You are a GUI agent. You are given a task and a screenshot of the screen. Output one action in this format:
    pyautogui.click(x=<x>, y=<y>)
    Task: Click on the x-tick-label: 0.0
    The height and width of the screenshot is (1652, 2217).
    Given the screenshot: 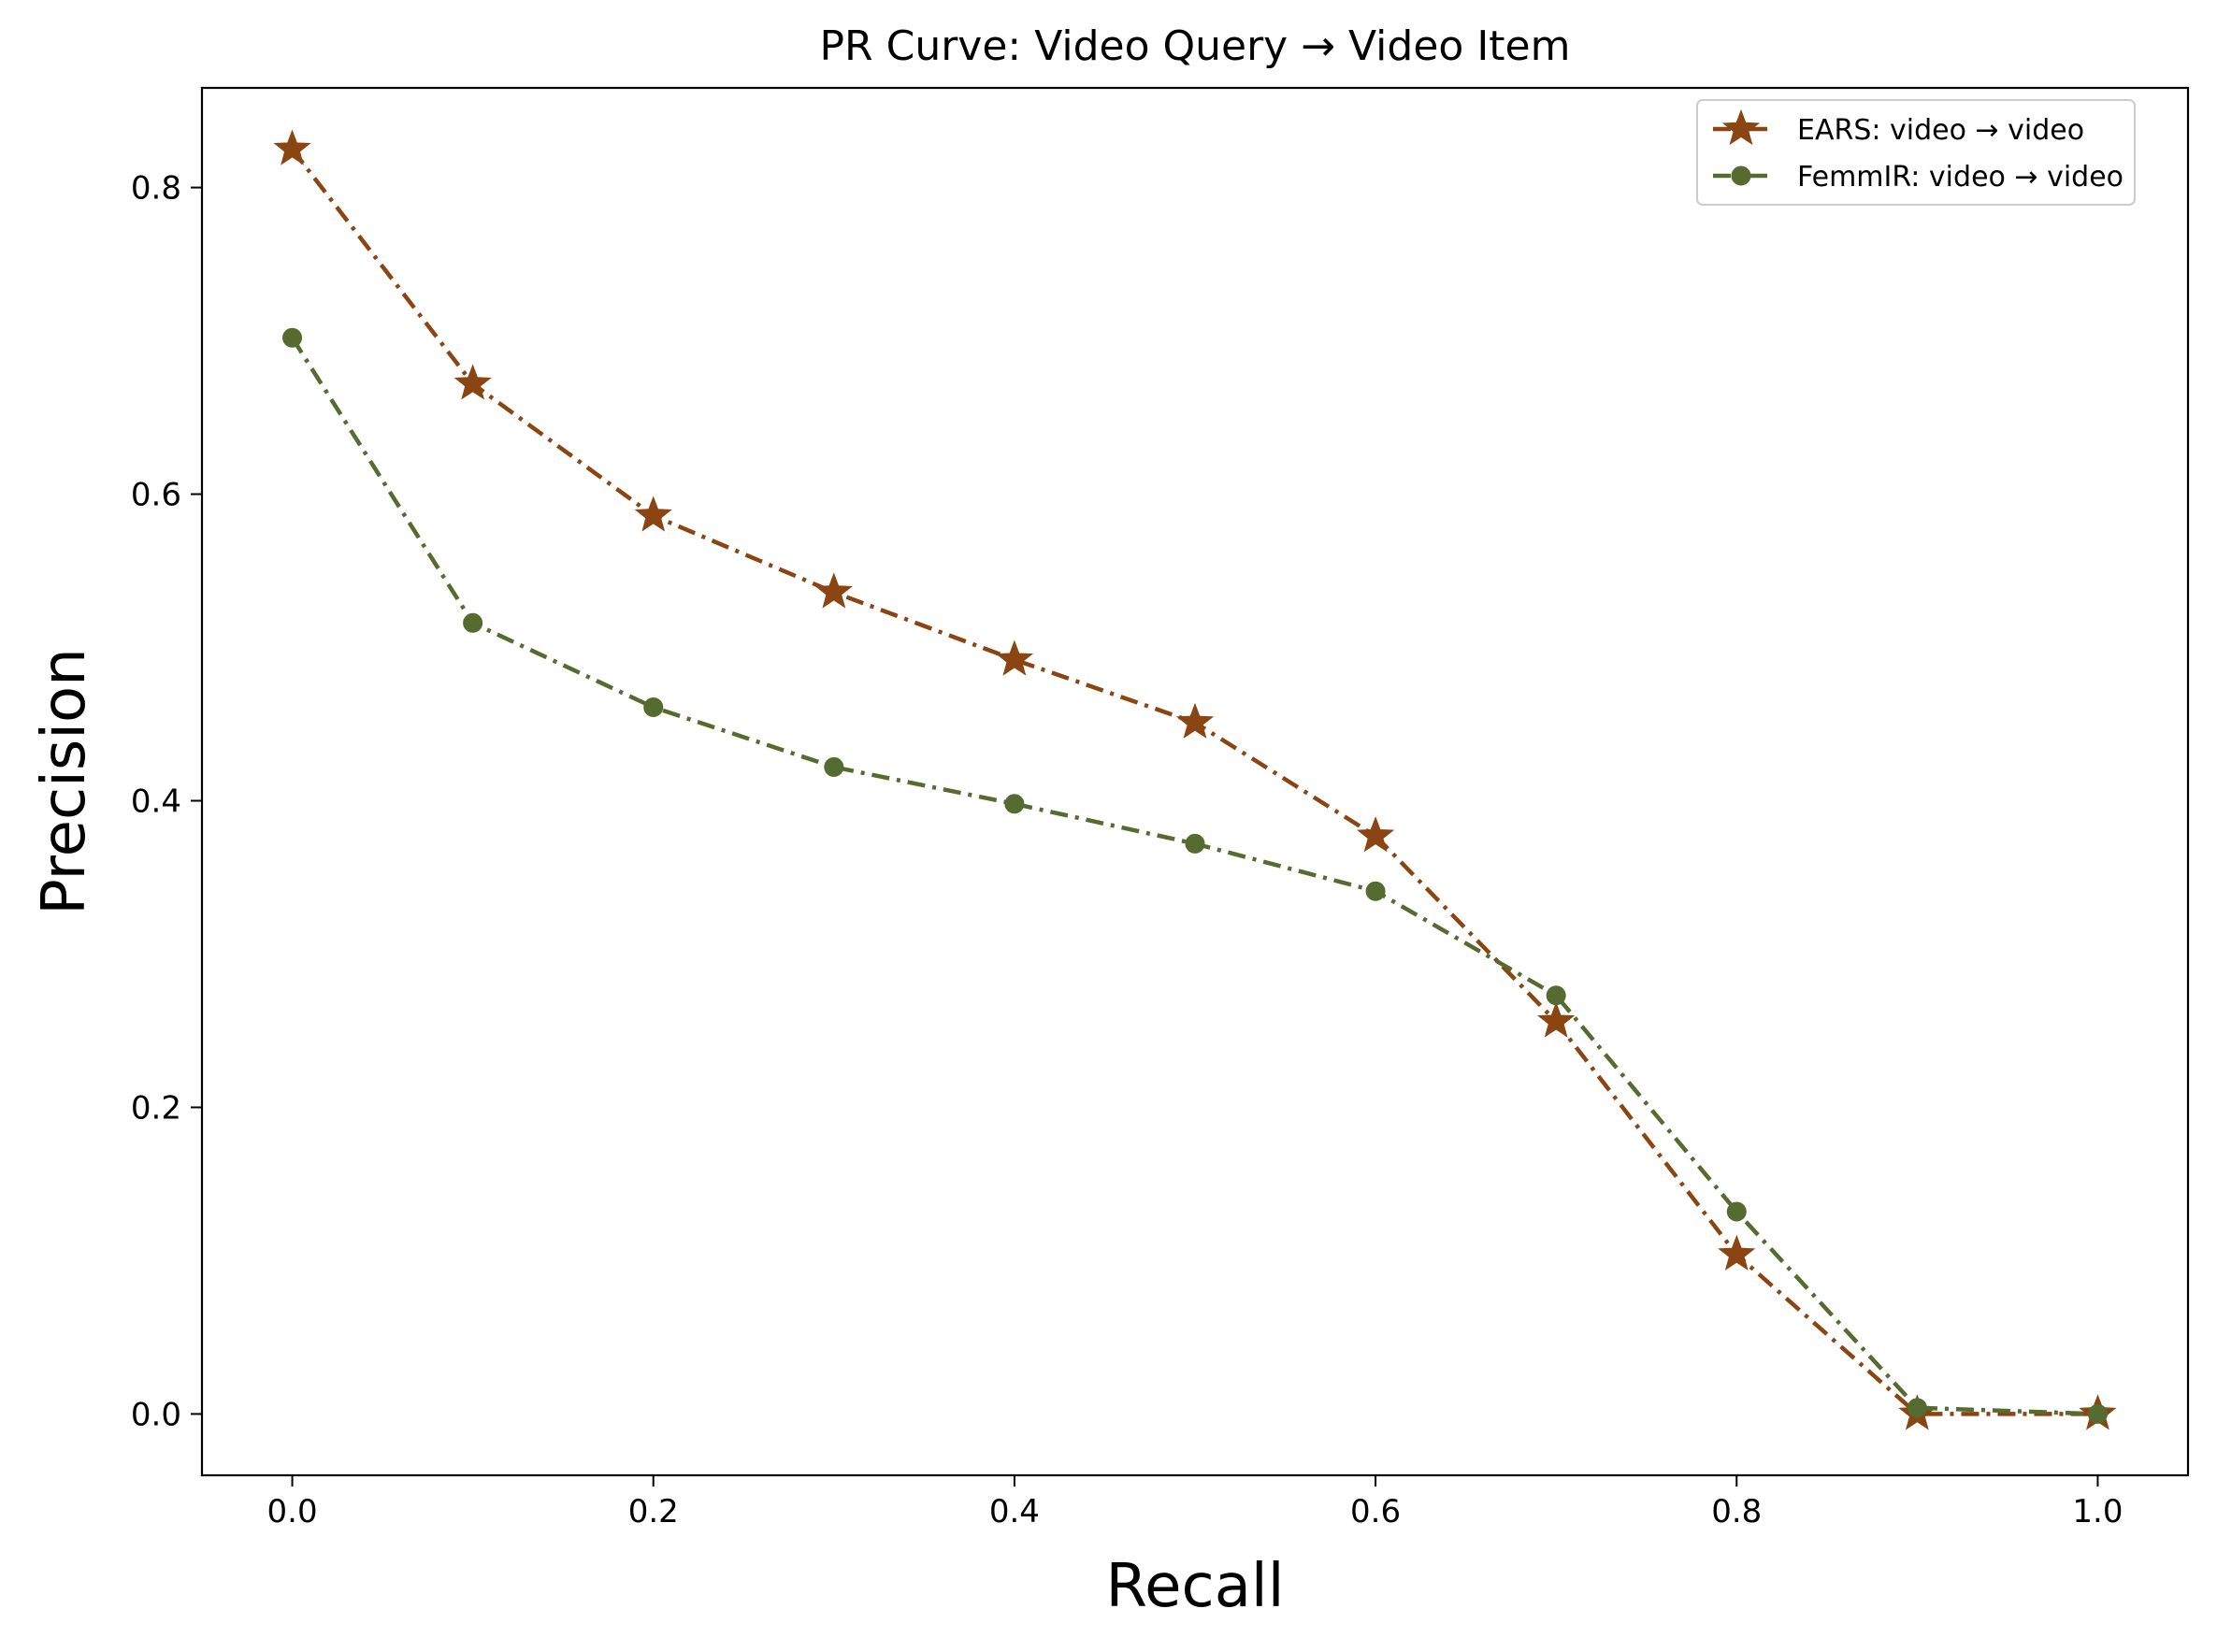 What is the action you would take?
    pyautogui.click(x=293, y=1511)
    